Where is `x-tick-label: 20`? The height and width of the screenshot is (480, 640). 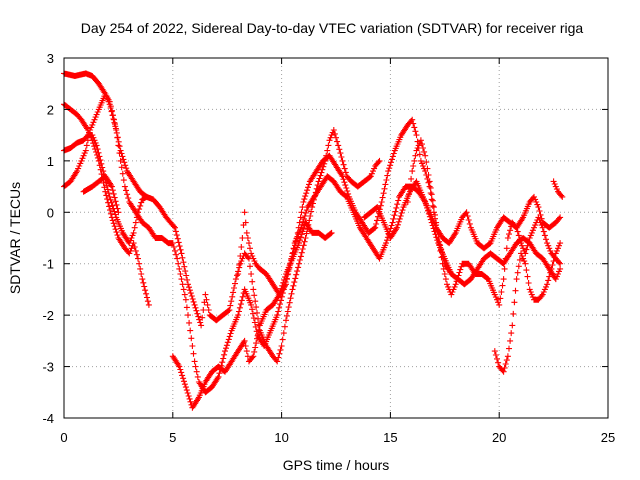
x-tick-label: 20 is located at coordinates (499, 437).